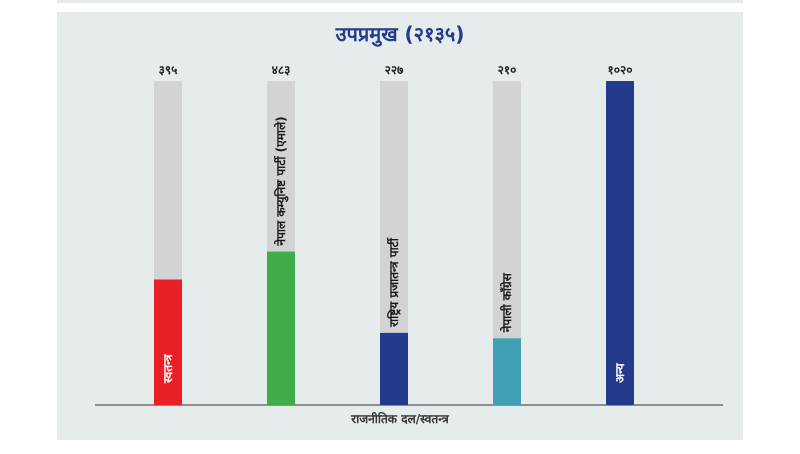 Image resolution: width=800 pixels, height=454 pixels. I want to click on category-label: स्वतन्त्र, so click(168, 368).